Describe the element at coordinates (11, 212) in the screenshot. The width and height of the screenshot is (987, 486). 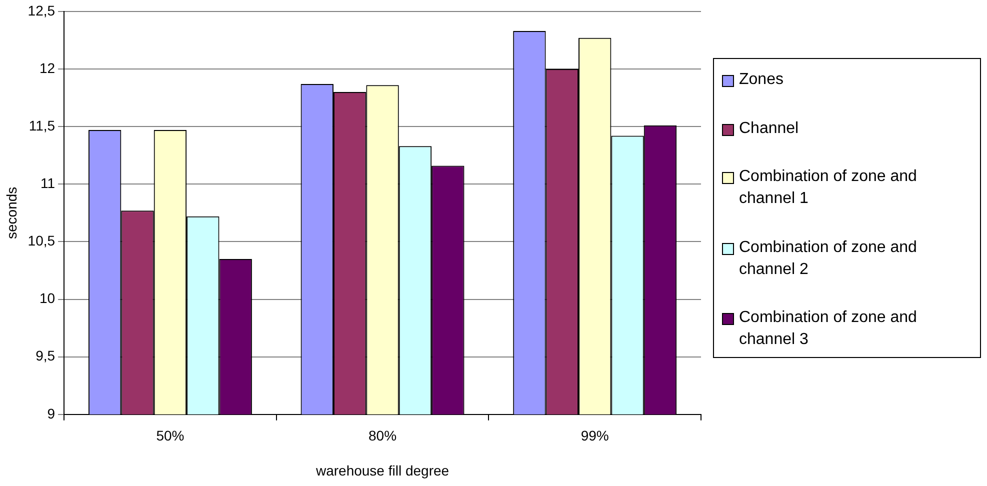
I see `y-axis-title: seconds` at that location.